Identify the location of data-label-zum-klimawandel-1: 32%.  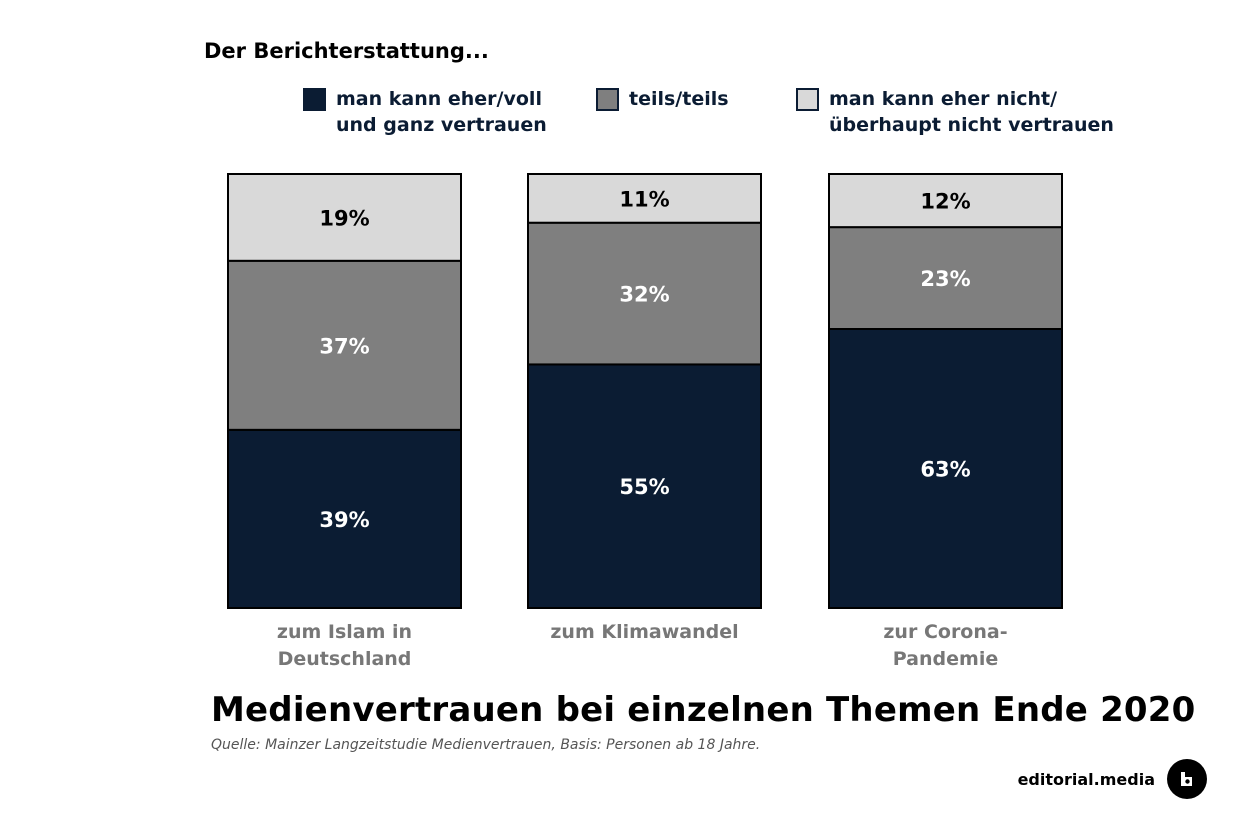
(644, 295).